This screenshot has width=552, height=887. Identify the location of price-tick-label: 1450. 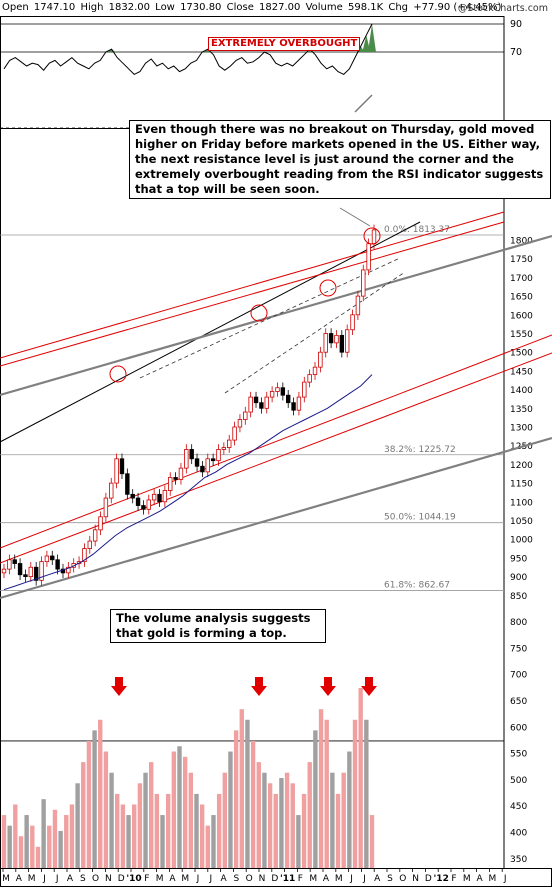
(521, 372).